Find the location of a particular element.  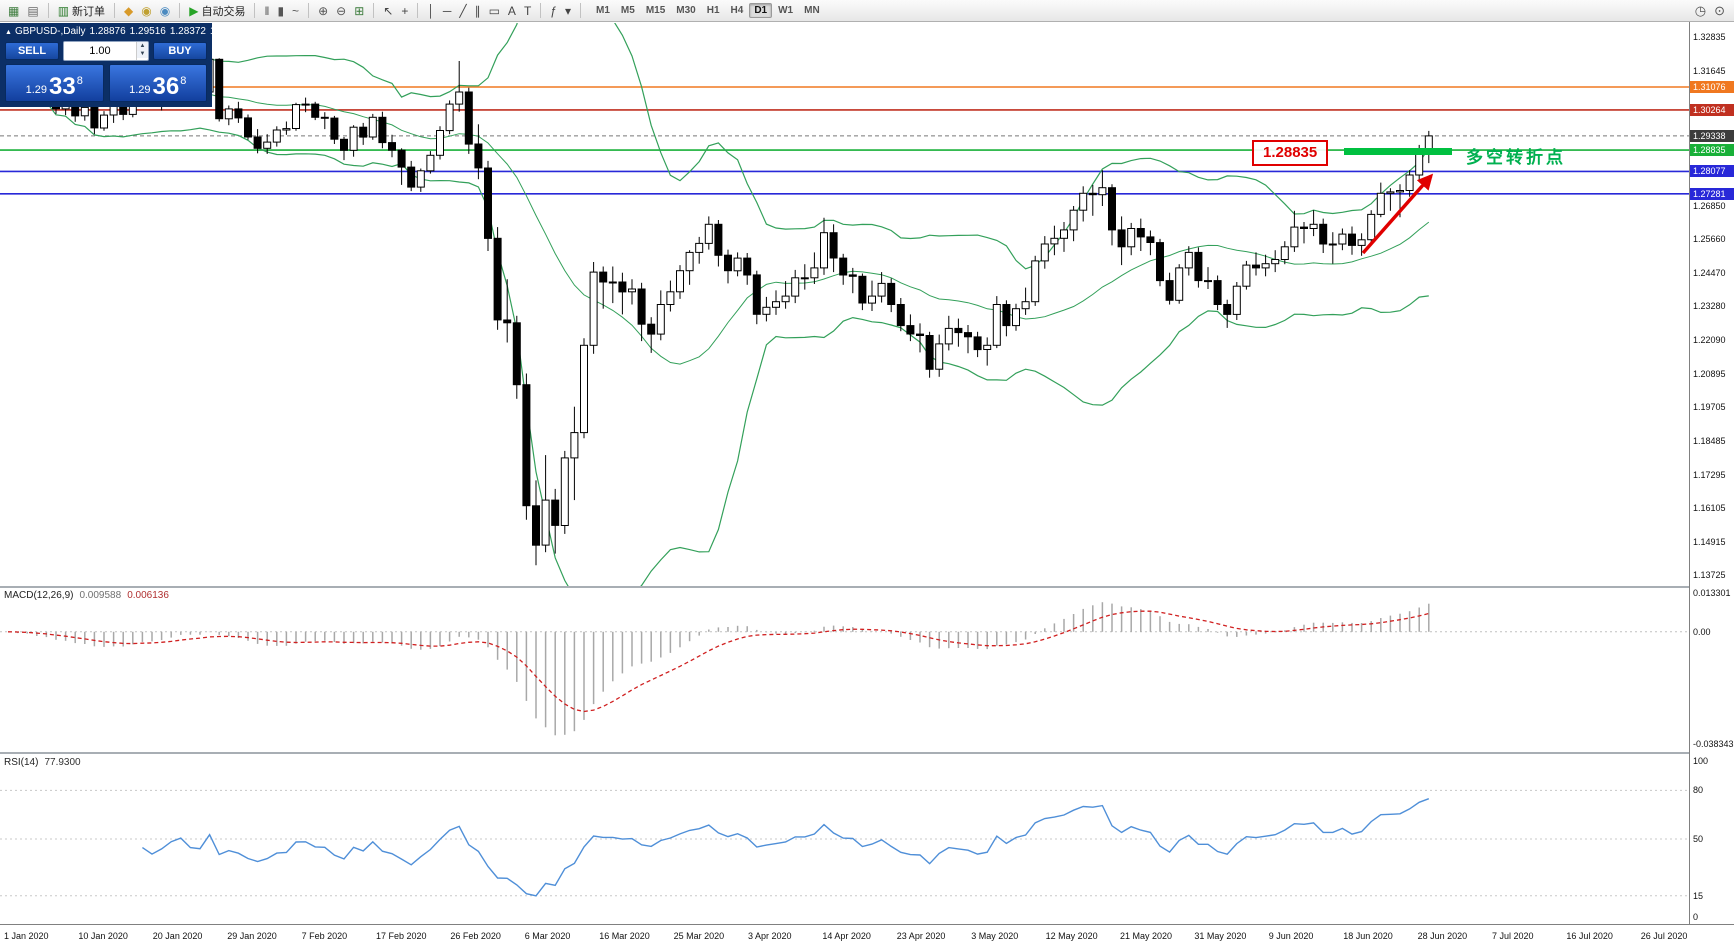

shapes-button: ▭ is located at coordinates (494, 11).